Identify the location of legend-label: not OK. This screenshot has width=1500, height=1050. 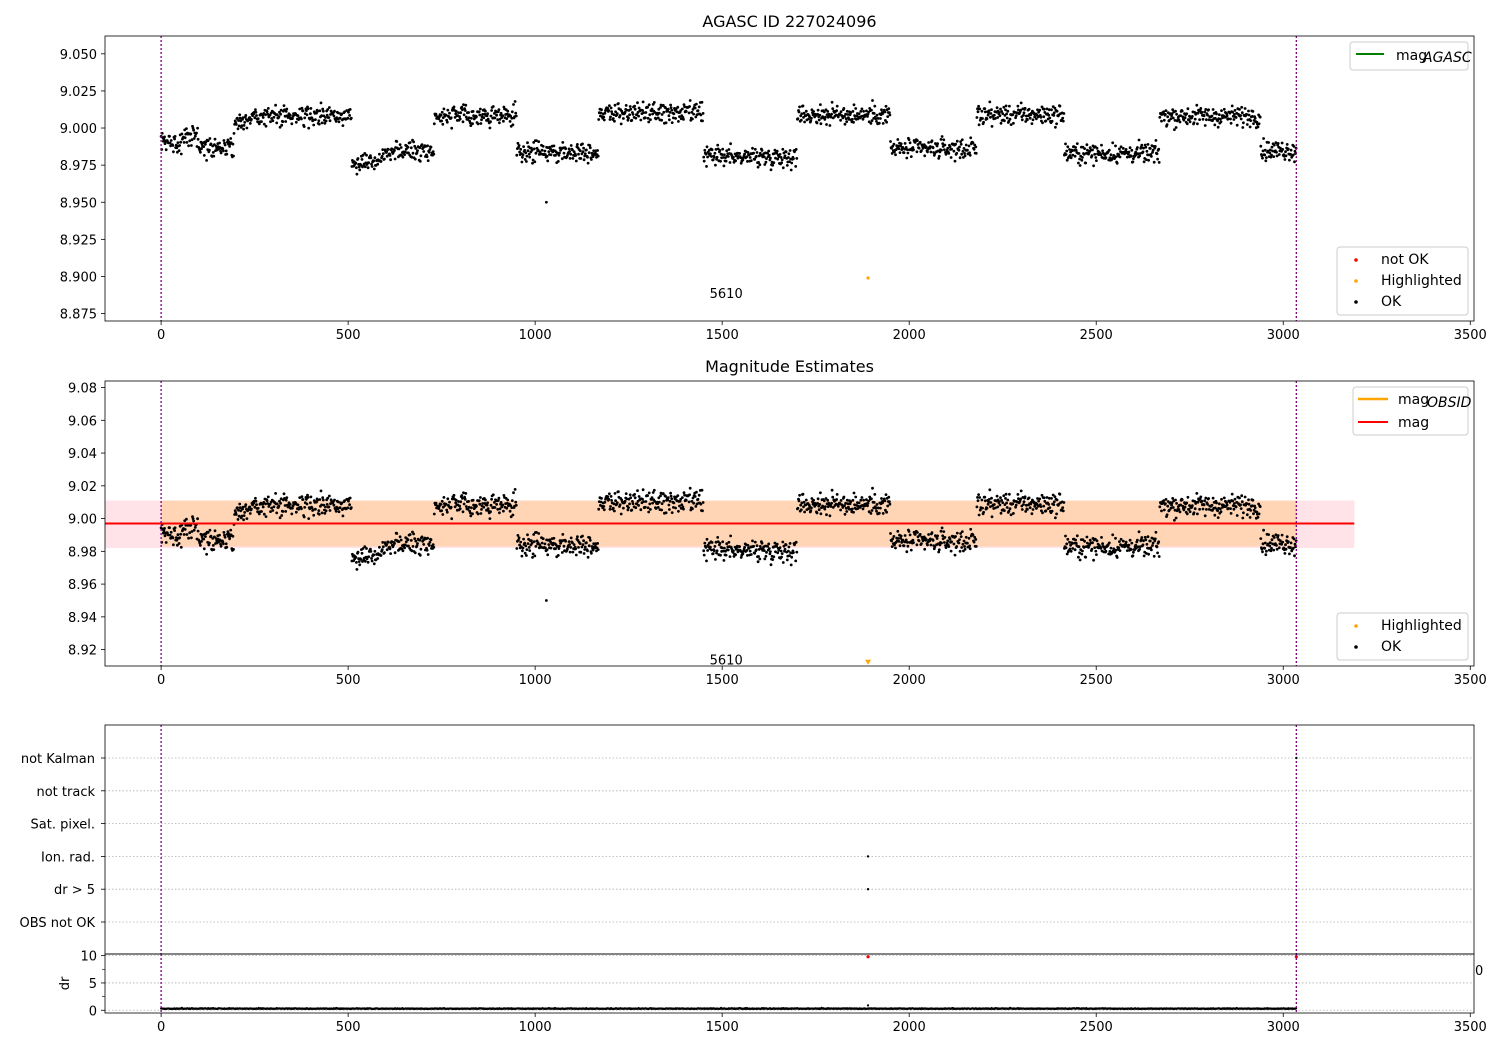
(1405, 260).